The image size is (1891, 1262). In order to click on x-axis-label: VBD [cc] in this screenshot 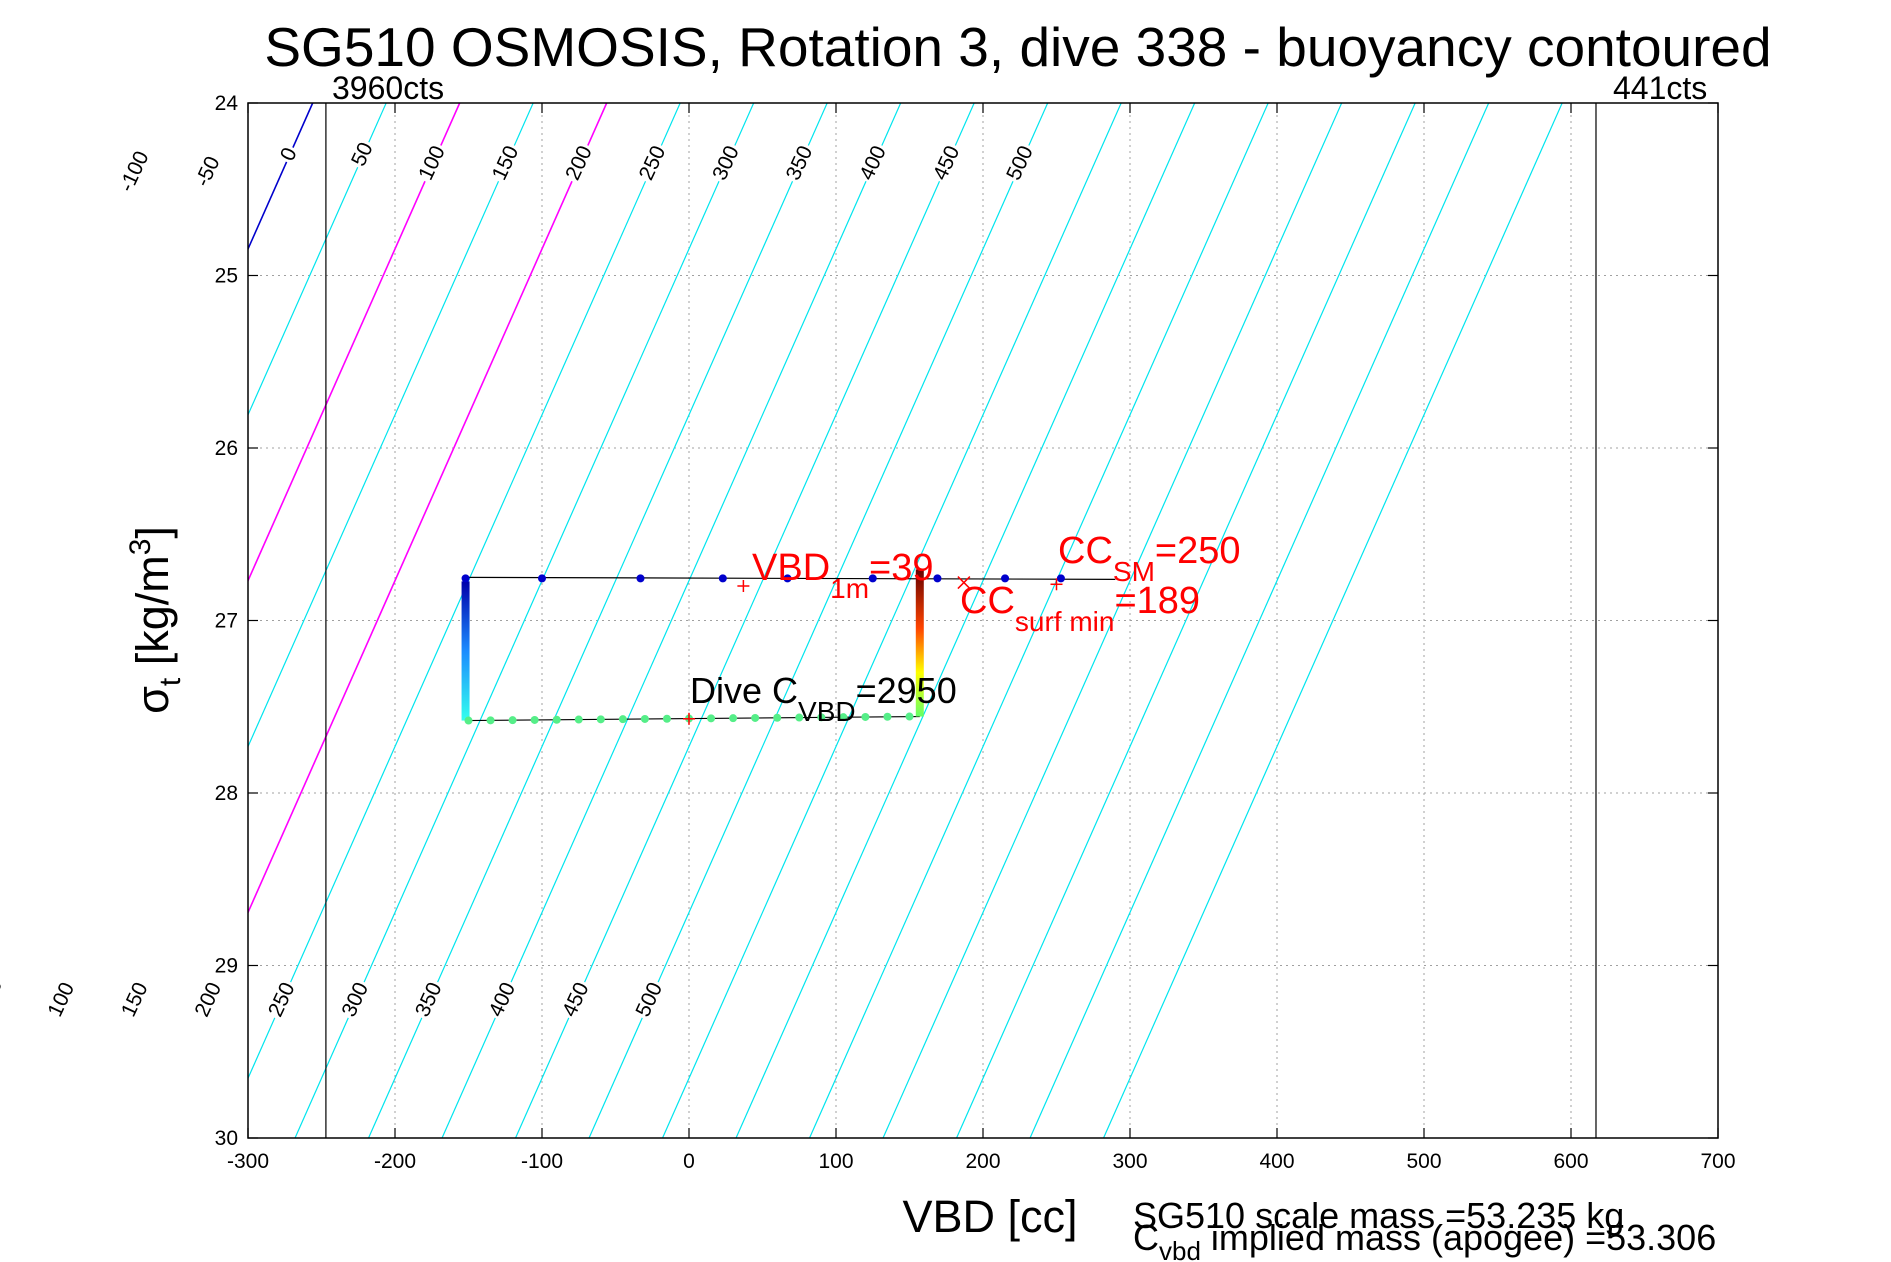, I will do `click(989, 1216)`.